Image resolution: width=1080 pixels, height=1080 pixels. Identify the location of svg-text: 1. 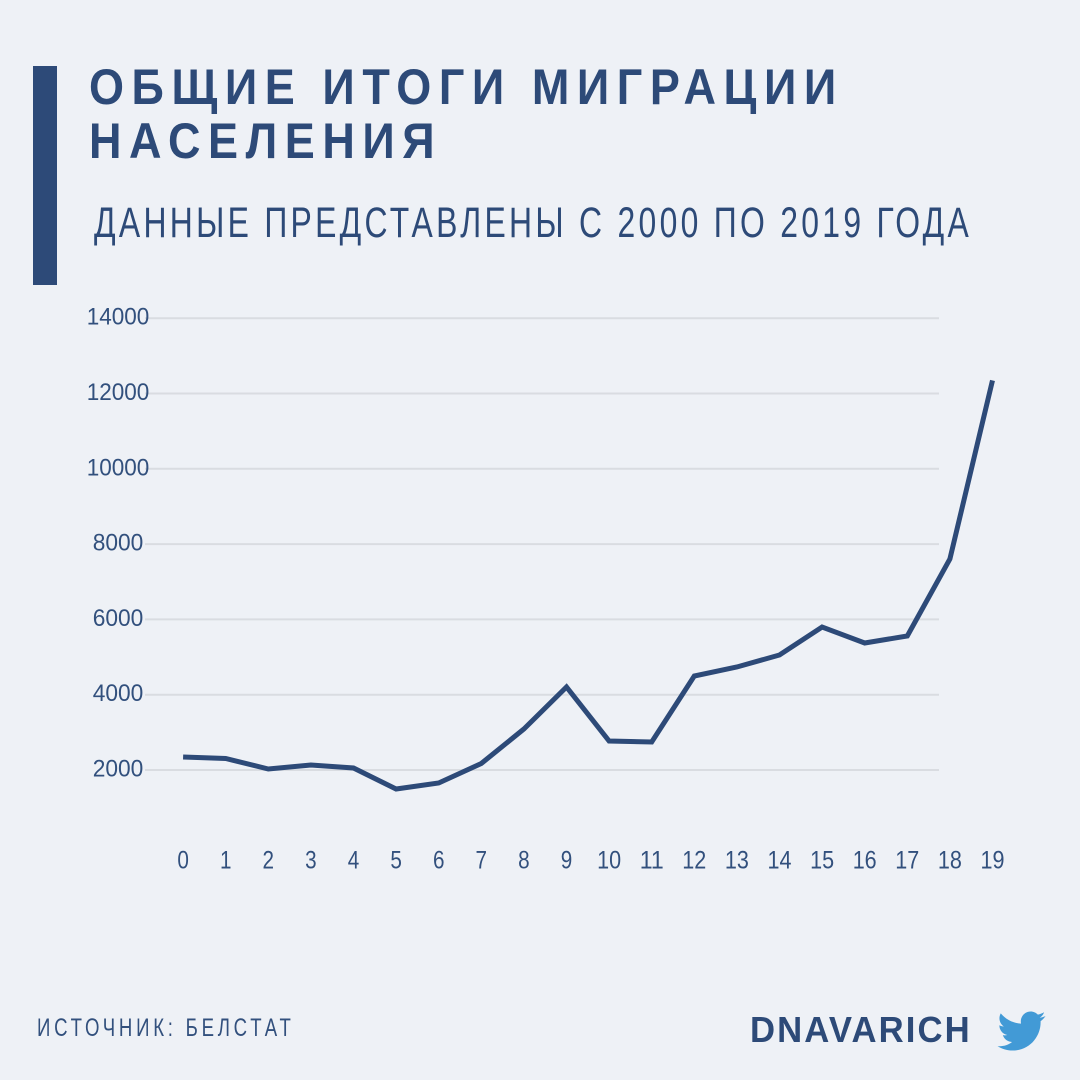
(226, 860).